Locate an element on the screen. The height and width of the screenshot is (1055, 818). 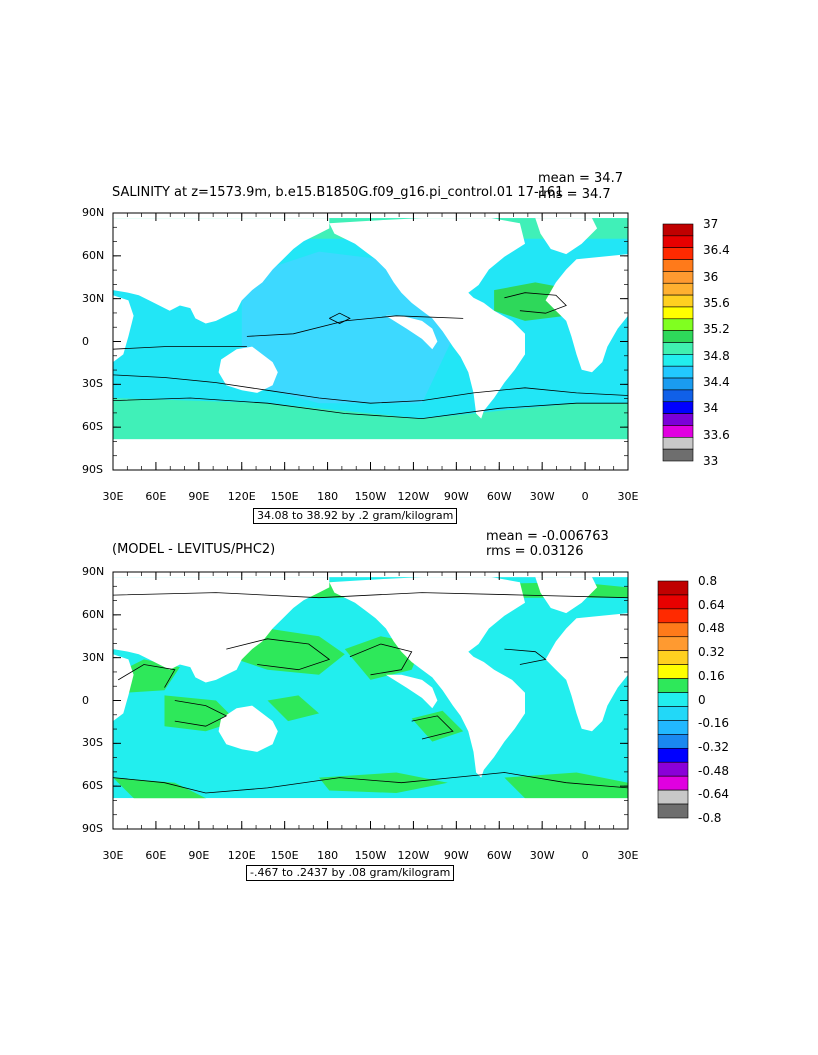
top-pacific-region is located at coordinates (352, 327).